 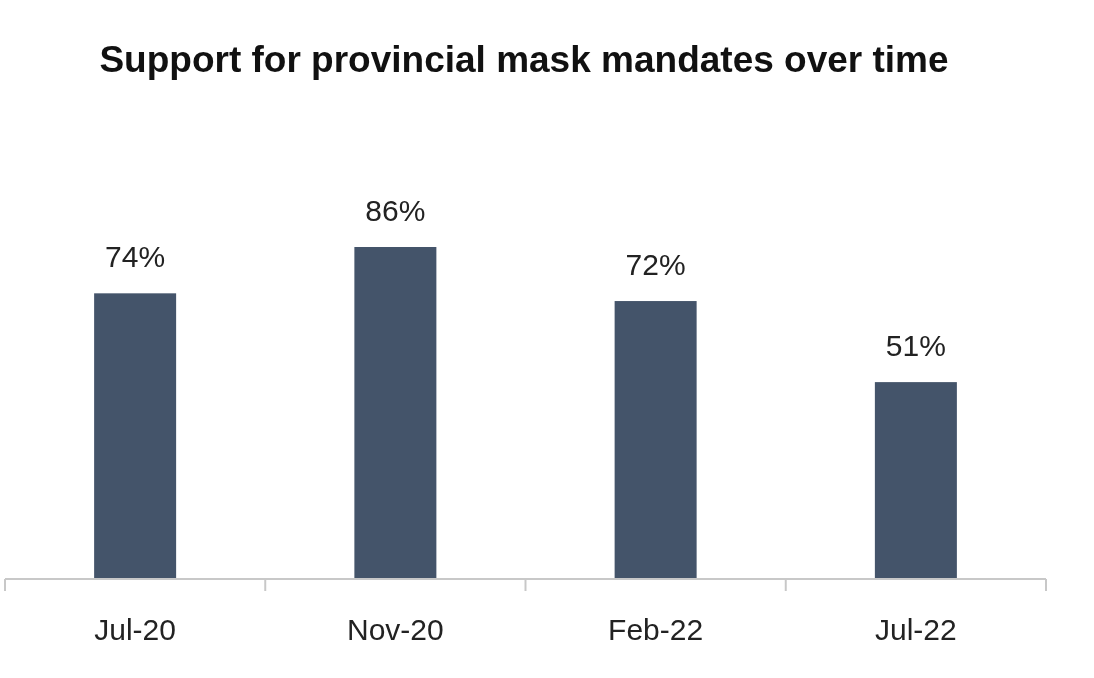 I want to click on x-tick-label: Jul-20, so click(x=135, y=629).